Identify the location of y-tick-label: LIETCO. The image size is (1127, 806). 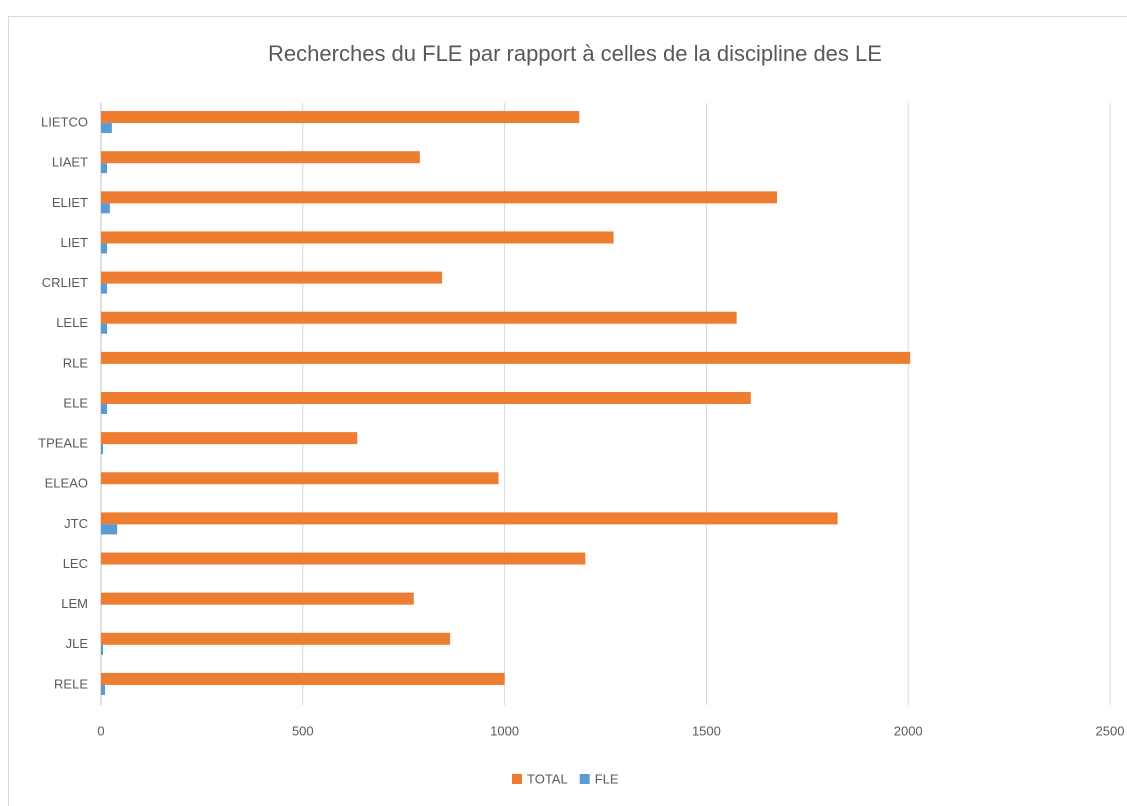
(64, 122).